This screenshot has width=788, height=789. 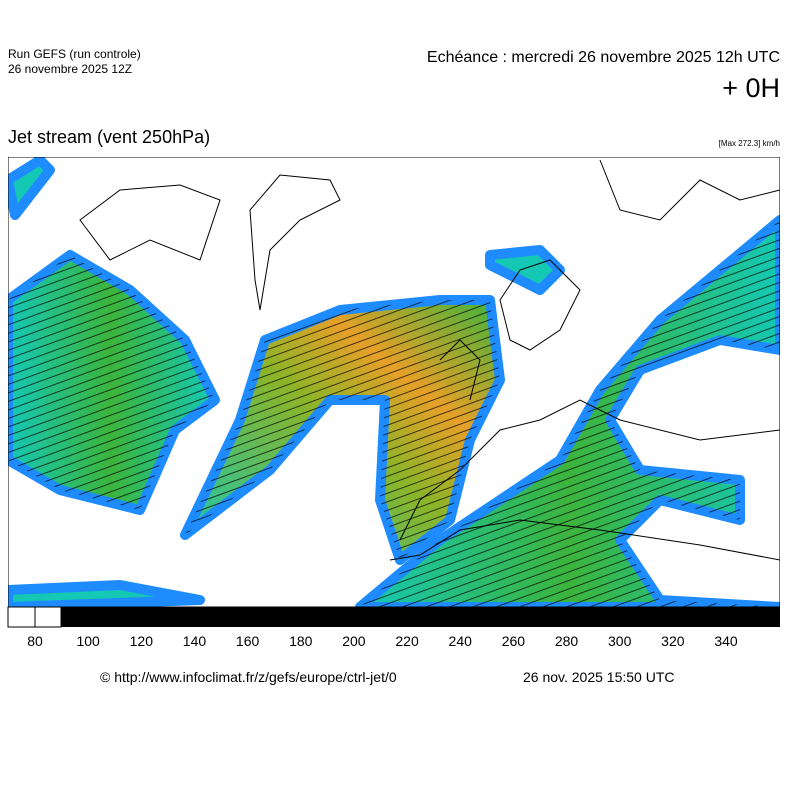 What do you see at coordinates (393, 617) in the screenshot?
I see `colorbar` at bounding box center [393, 617].